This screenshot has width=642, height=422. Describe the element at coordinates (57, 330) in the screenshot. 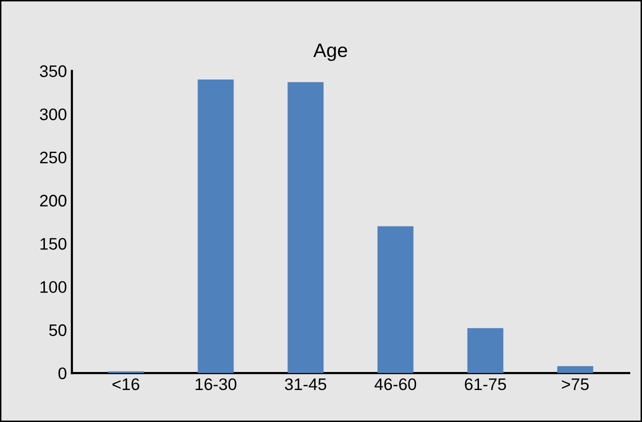

I see `y-tick-label: 50` at that location.